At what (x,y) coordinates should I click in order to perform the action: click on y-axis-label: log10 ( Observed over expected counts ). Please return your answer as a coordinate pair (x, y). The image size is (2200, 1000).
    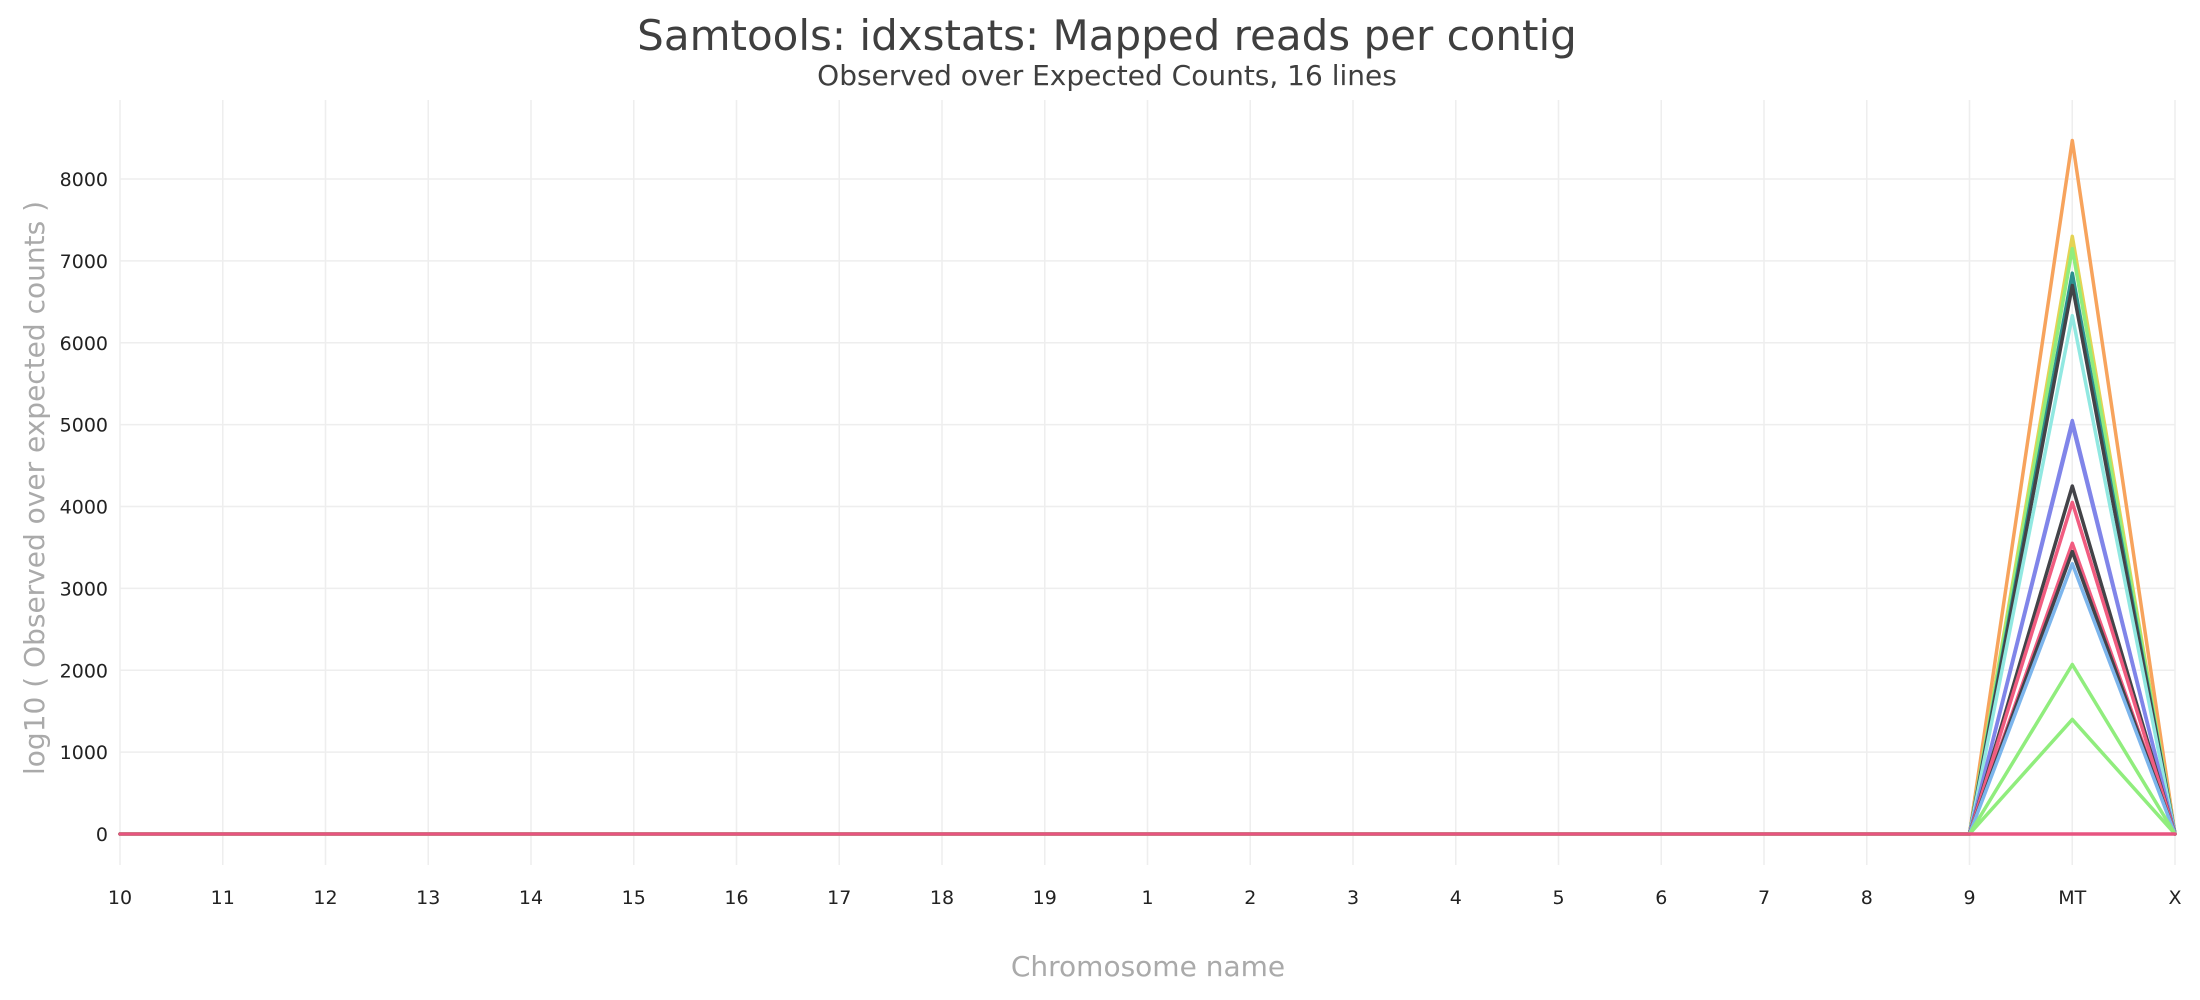
    Looking at the image, I should click on (34, 488).